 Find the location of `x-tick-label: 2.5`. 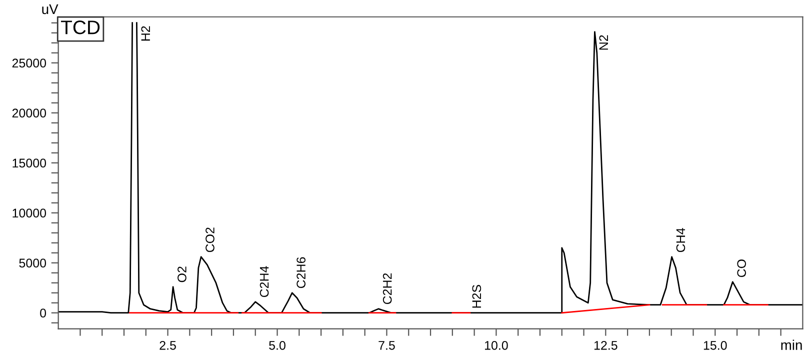

x-tick-label: 2.5 is located at coordinates (168, 345).